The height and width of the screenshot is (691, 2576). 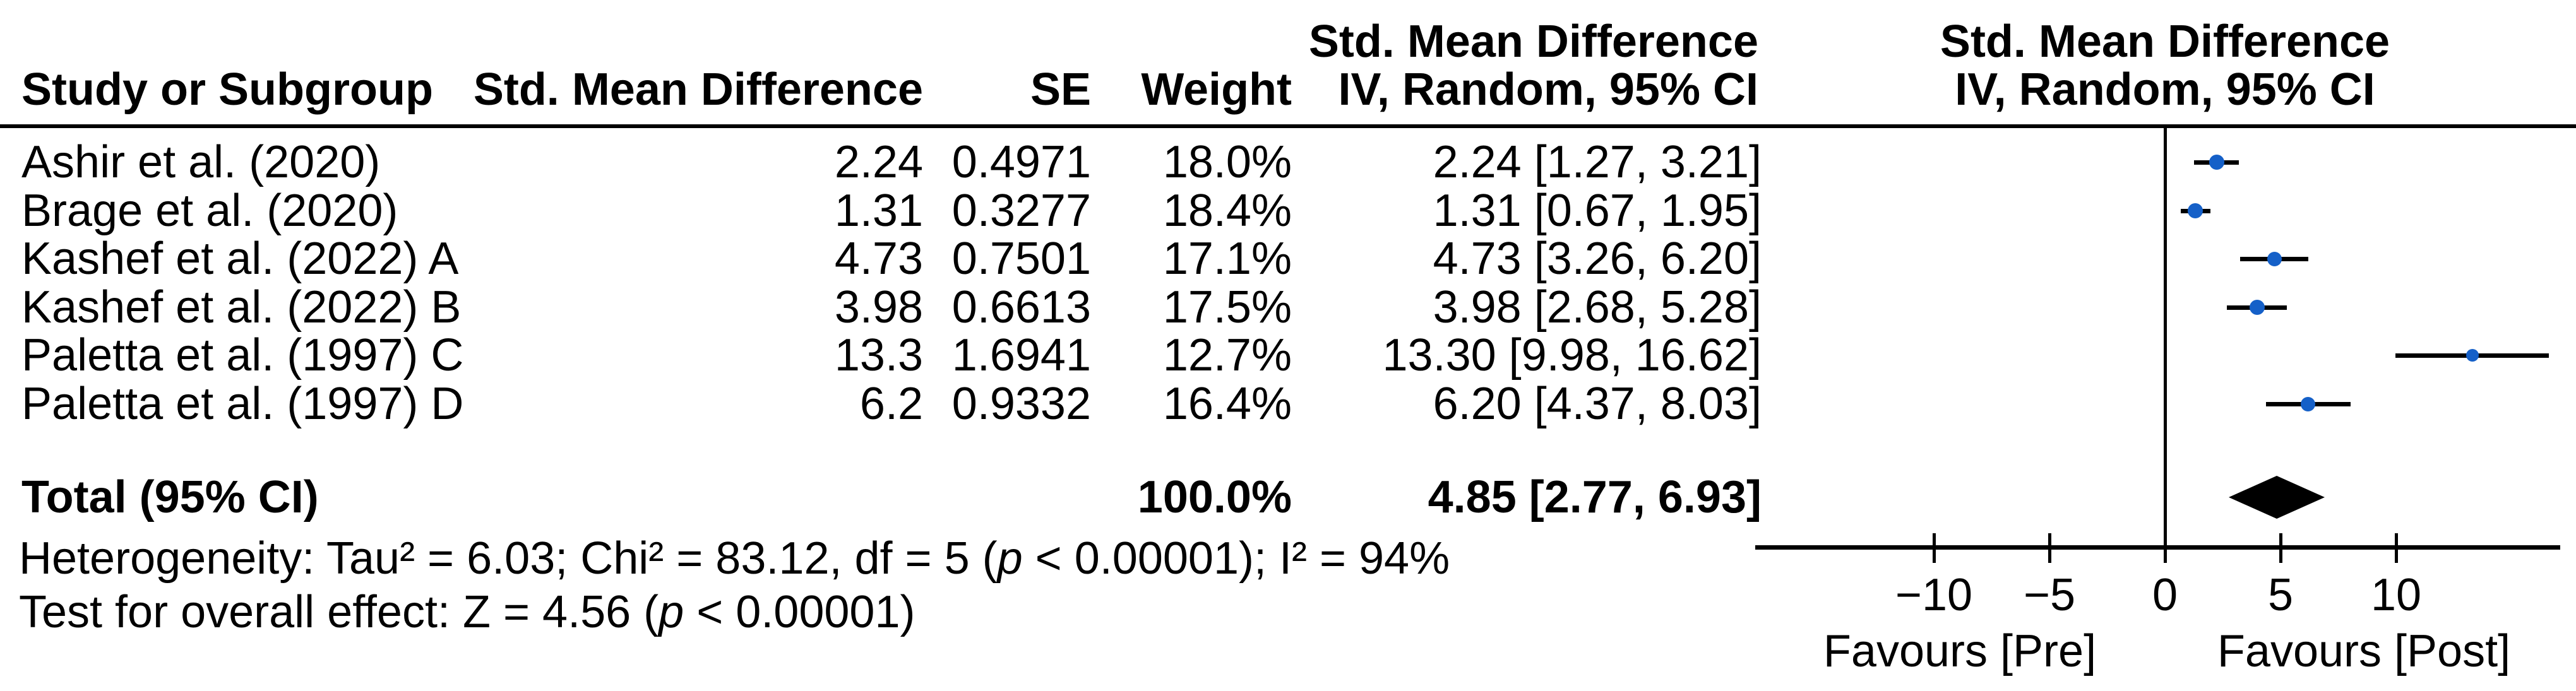 What do you see at coordinates (878, 258) in the screenshot?
I see `smd-value: 4.73` at bounding box center [878, 258].